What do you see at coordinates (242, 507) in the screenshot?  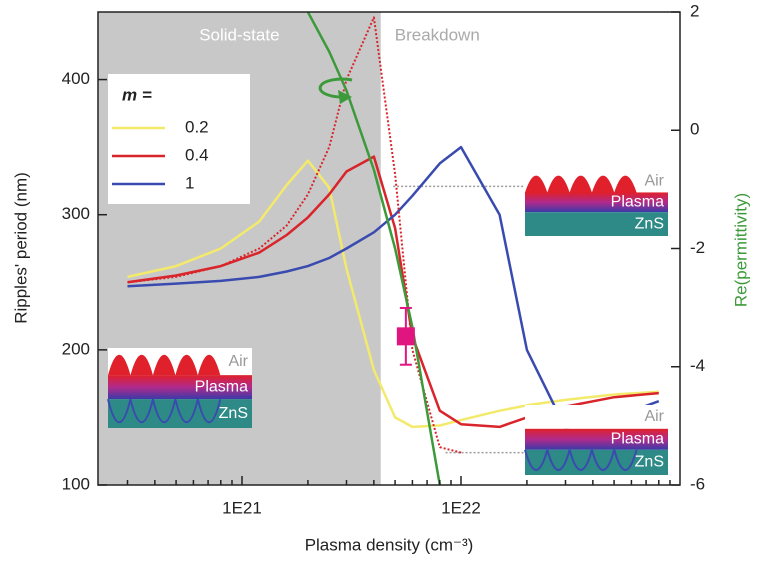 I see `x-tick-label: 1E21` at bounding box center [242, 507].